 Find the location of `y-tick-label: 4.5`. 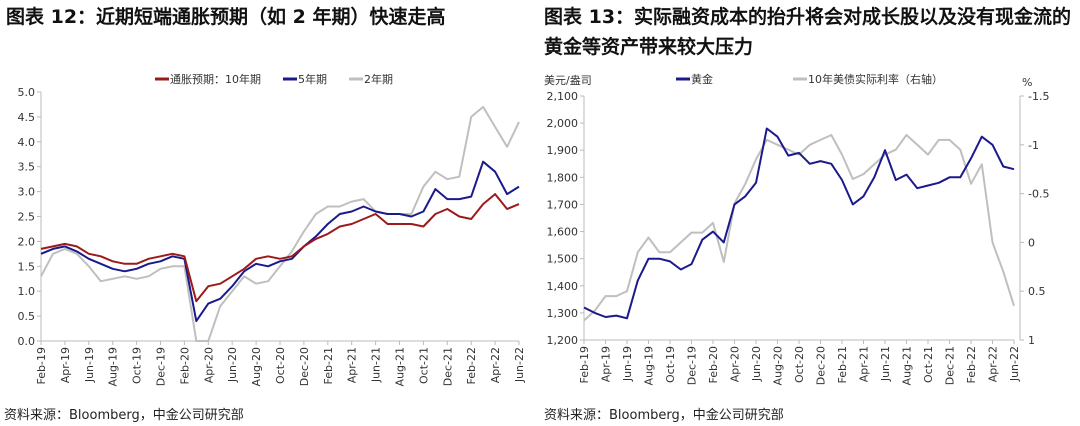

y-tick-label: 4.5 is located at coordinates (27, 117).